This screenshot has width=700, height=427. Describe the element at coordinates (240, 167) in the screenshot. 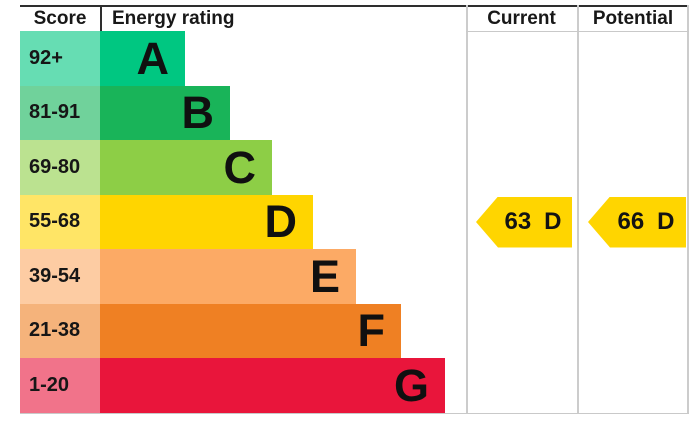

I see `band-letter: C` at that location.